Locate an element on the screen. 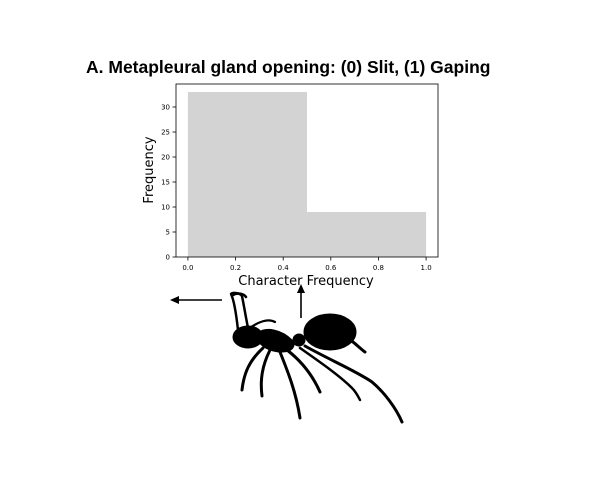  y-tick-label: 30 is located at coordinates (165, 108).